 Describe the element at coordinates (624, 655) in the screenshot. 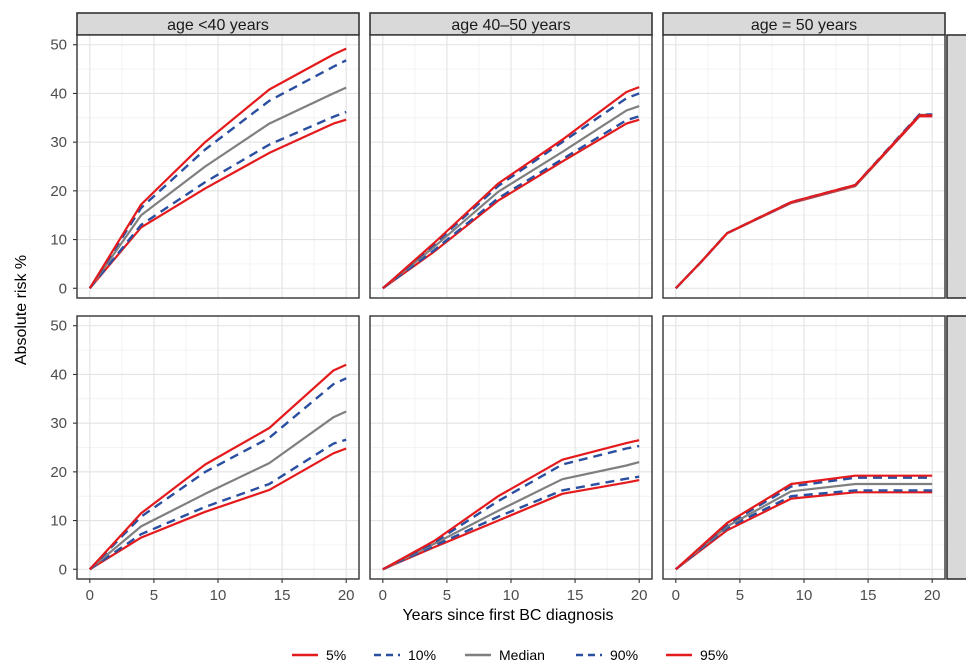

I see `legend-label-90: 90%` at that location.